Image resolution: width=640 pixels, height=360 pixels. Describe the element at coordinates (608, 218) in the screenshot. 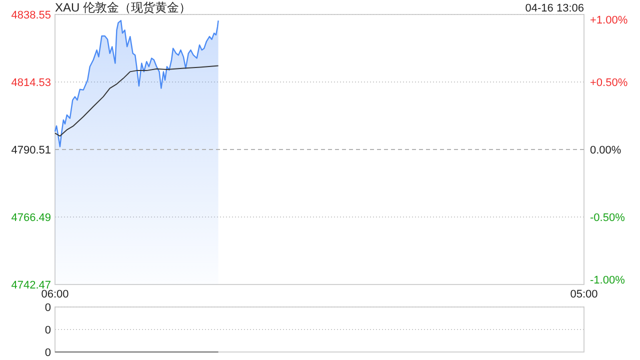

I see `y2-tick-label: -0.50%` at that location.